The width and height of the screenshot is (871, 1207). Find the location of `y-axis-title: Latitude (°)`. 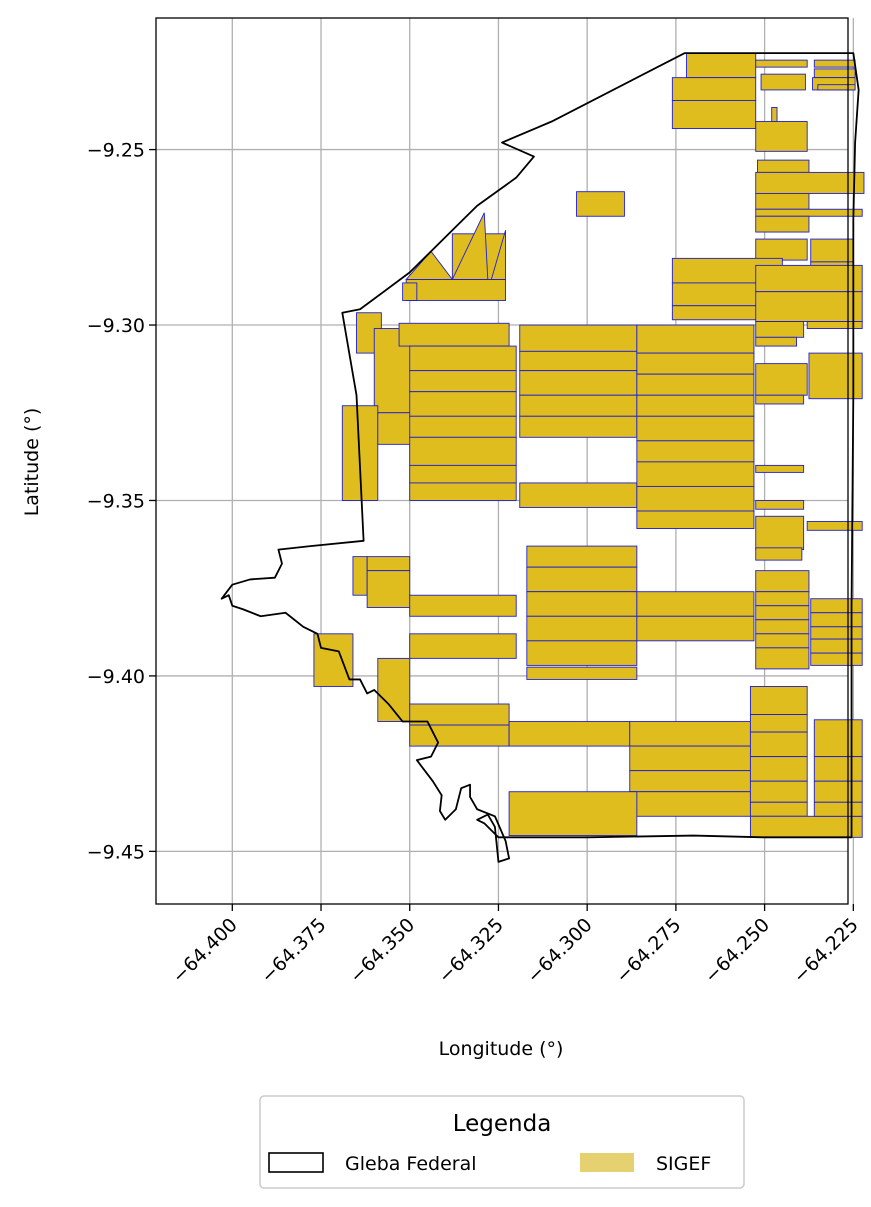

y-axis-title: Latitude (°) is located at coordinates (32, 462).